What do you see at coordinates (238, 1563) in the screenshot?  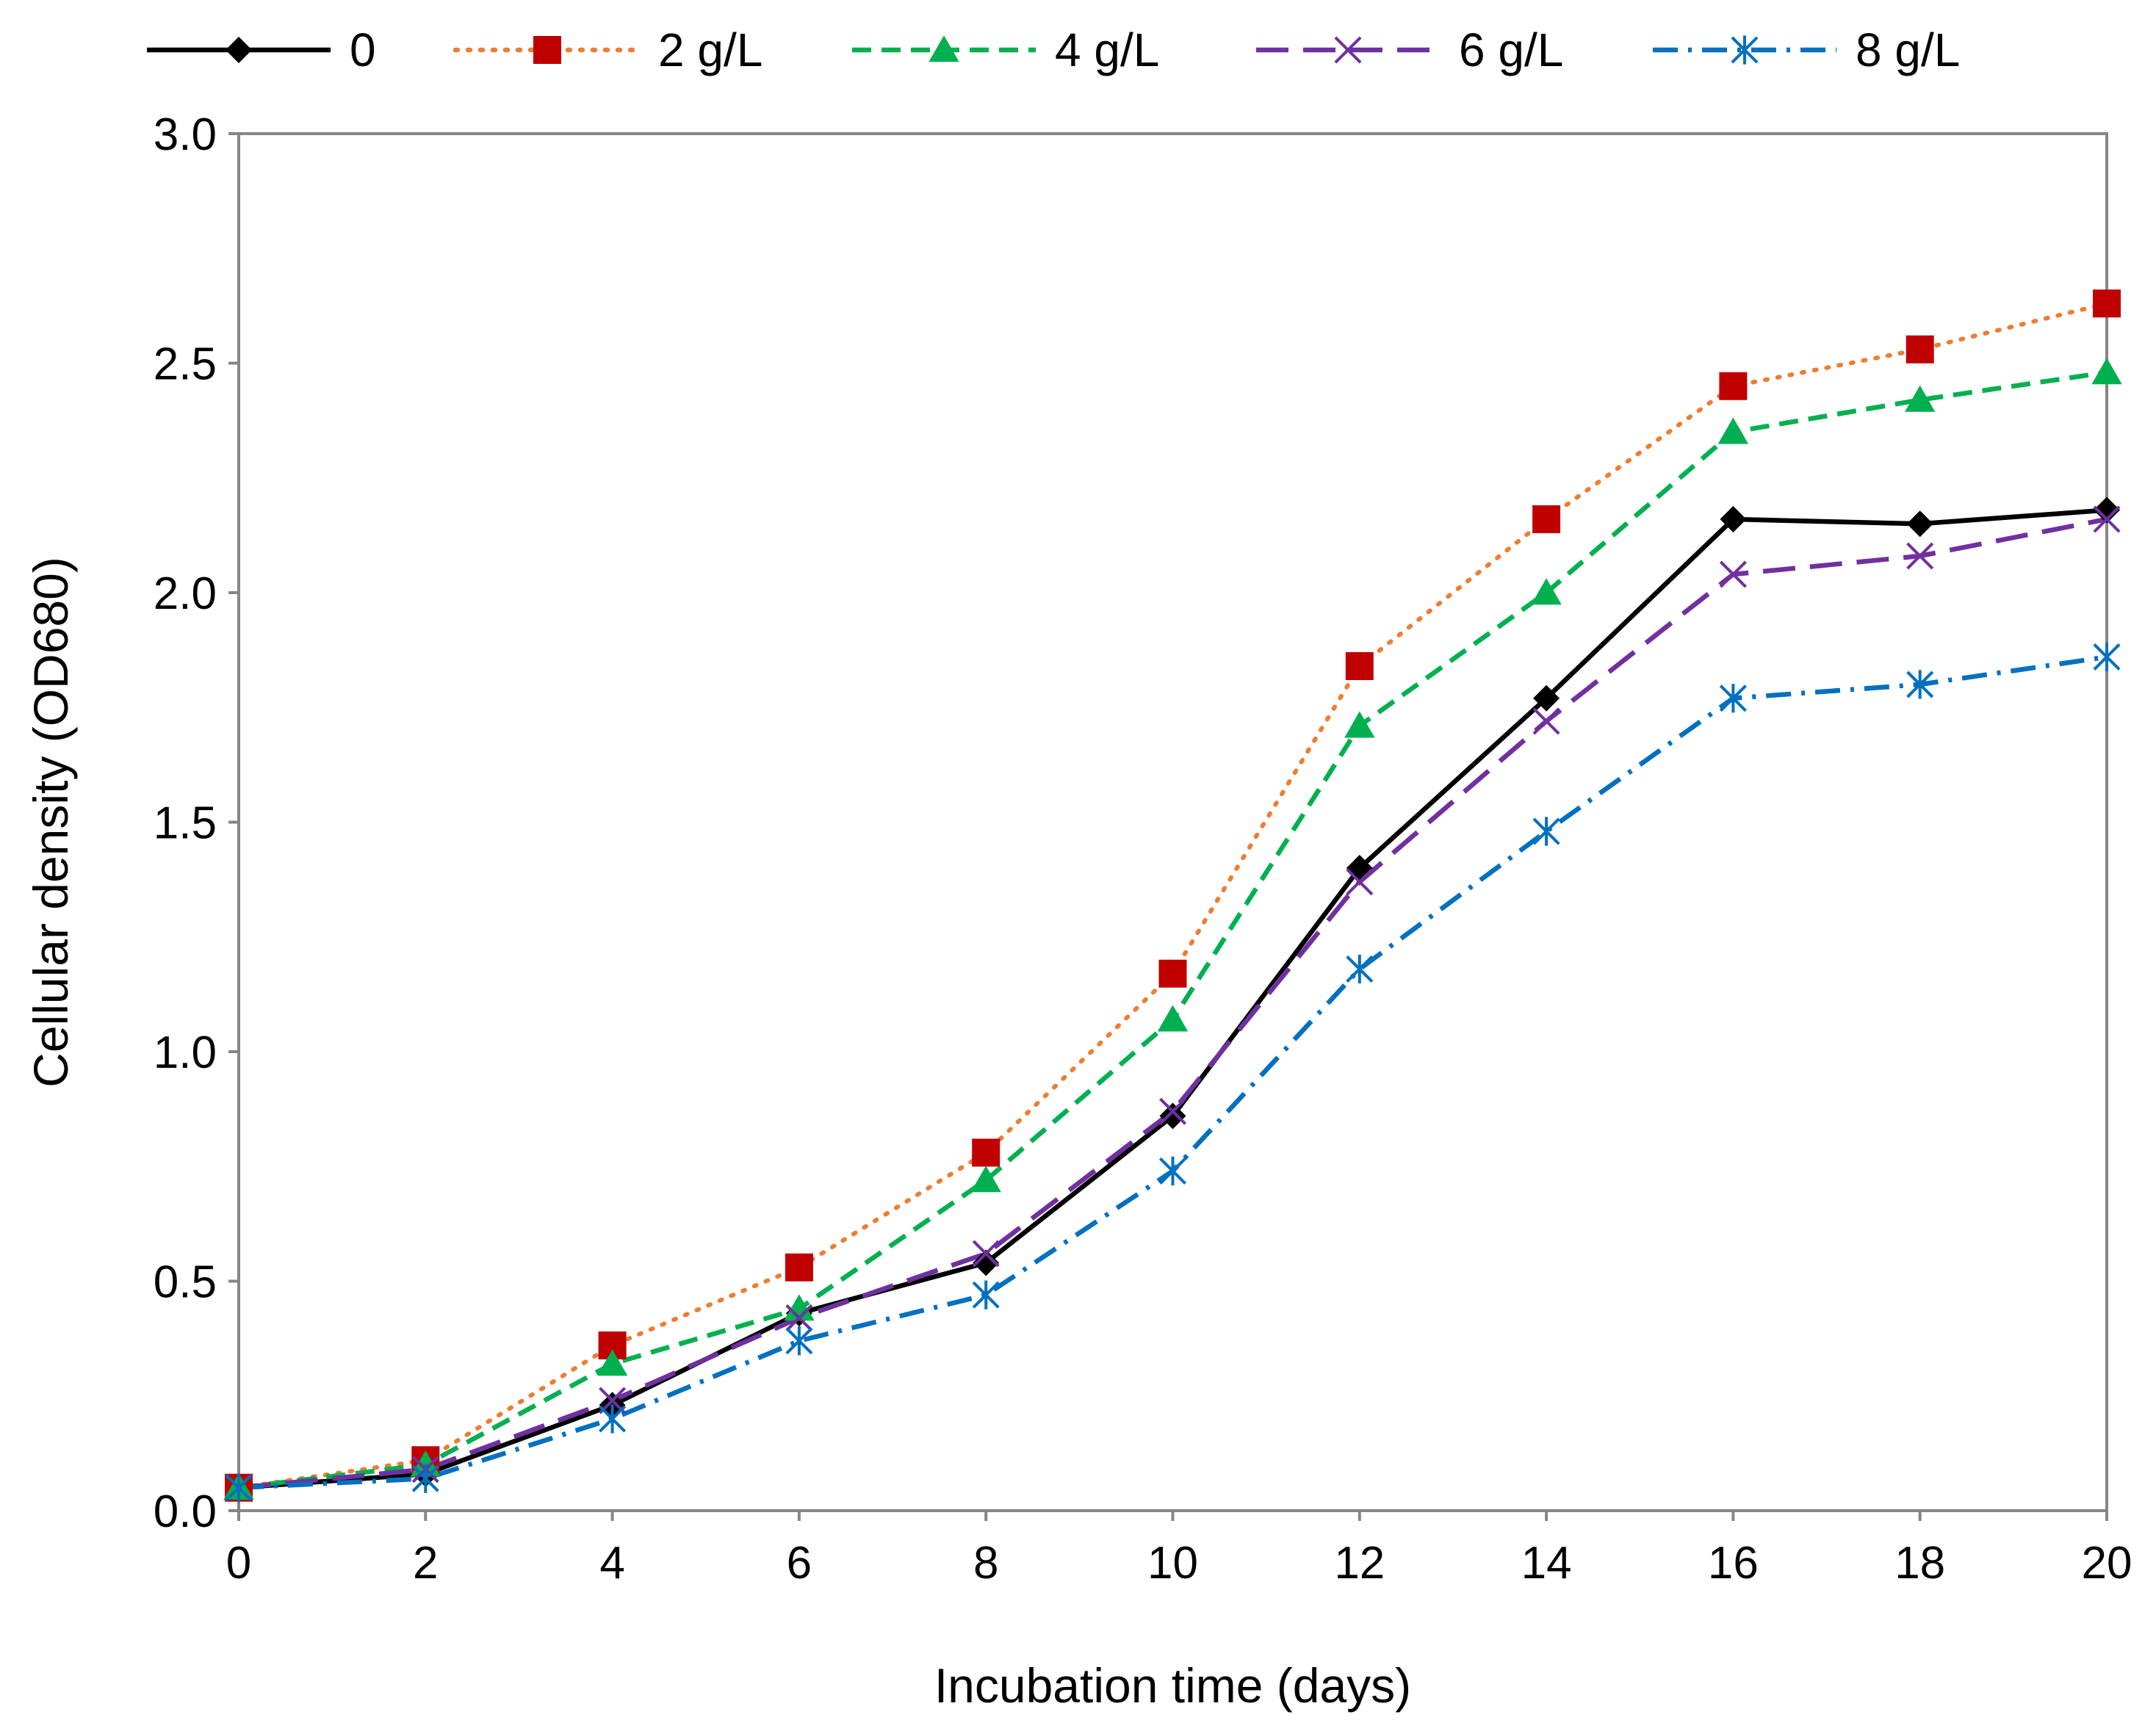 I see `x-tick-label: 0` at bounding box center [238, 1563].